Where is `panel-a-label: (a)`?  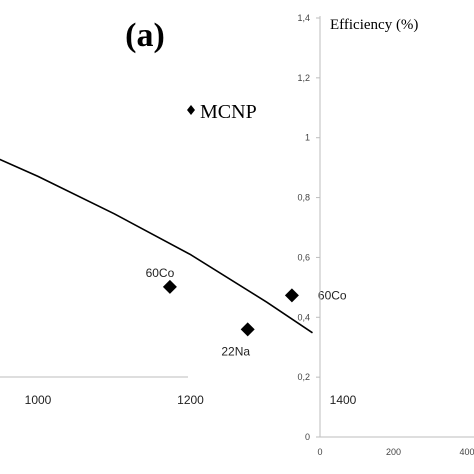 panel-a-label: (a) is located at coordinates (145, 35).